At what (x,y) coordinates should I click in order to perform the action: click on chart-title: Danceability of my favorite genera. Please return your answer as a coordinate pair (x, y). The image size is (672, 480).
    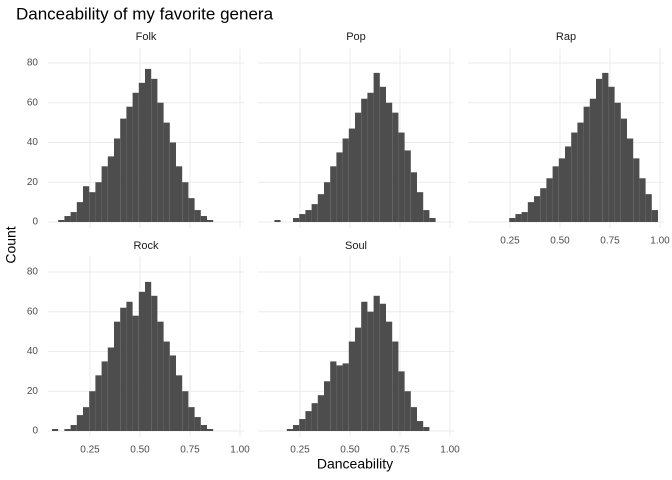
    Looking at the image, I should click on (145, 13).